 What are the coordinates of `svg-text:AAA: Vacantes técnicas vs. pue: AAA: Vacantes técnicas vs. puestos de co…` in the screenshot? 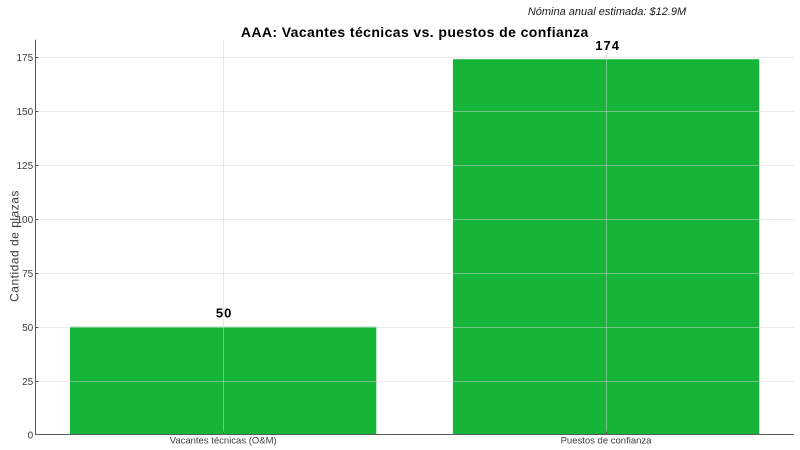 It's located at (415, 32).